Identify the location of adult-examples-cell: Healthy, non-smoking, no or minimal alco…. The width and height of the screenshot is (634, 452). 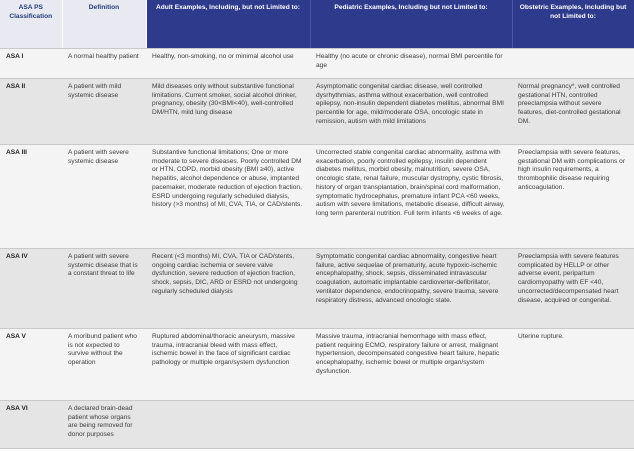
(228, 63).